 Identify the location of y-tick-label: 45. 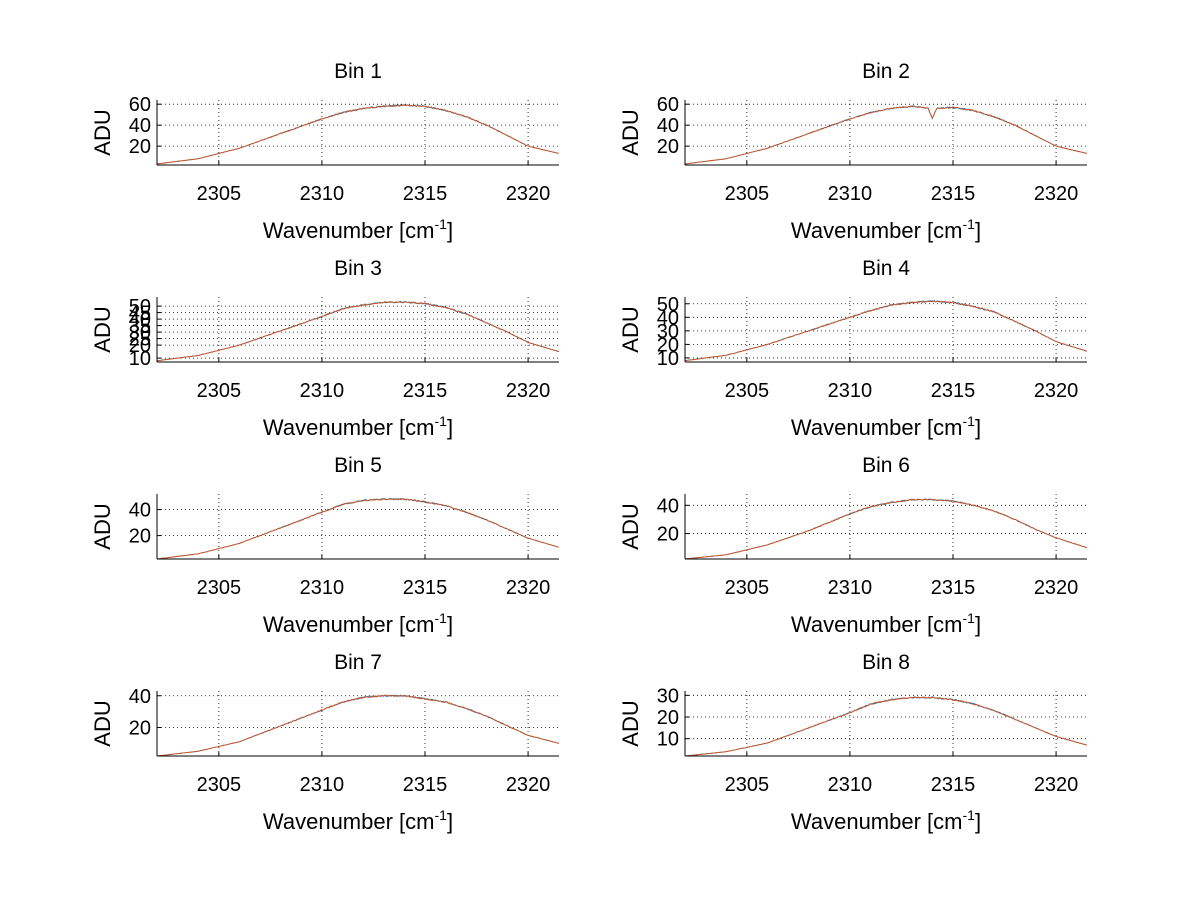
(140, 314).